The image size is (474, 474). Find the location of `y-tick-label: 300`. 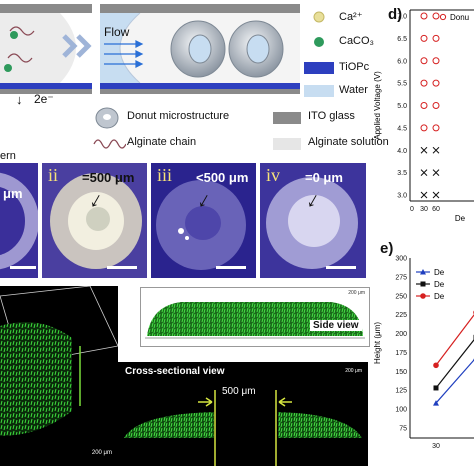

y-tick-label: 300 is located at coordinates (401, 259).